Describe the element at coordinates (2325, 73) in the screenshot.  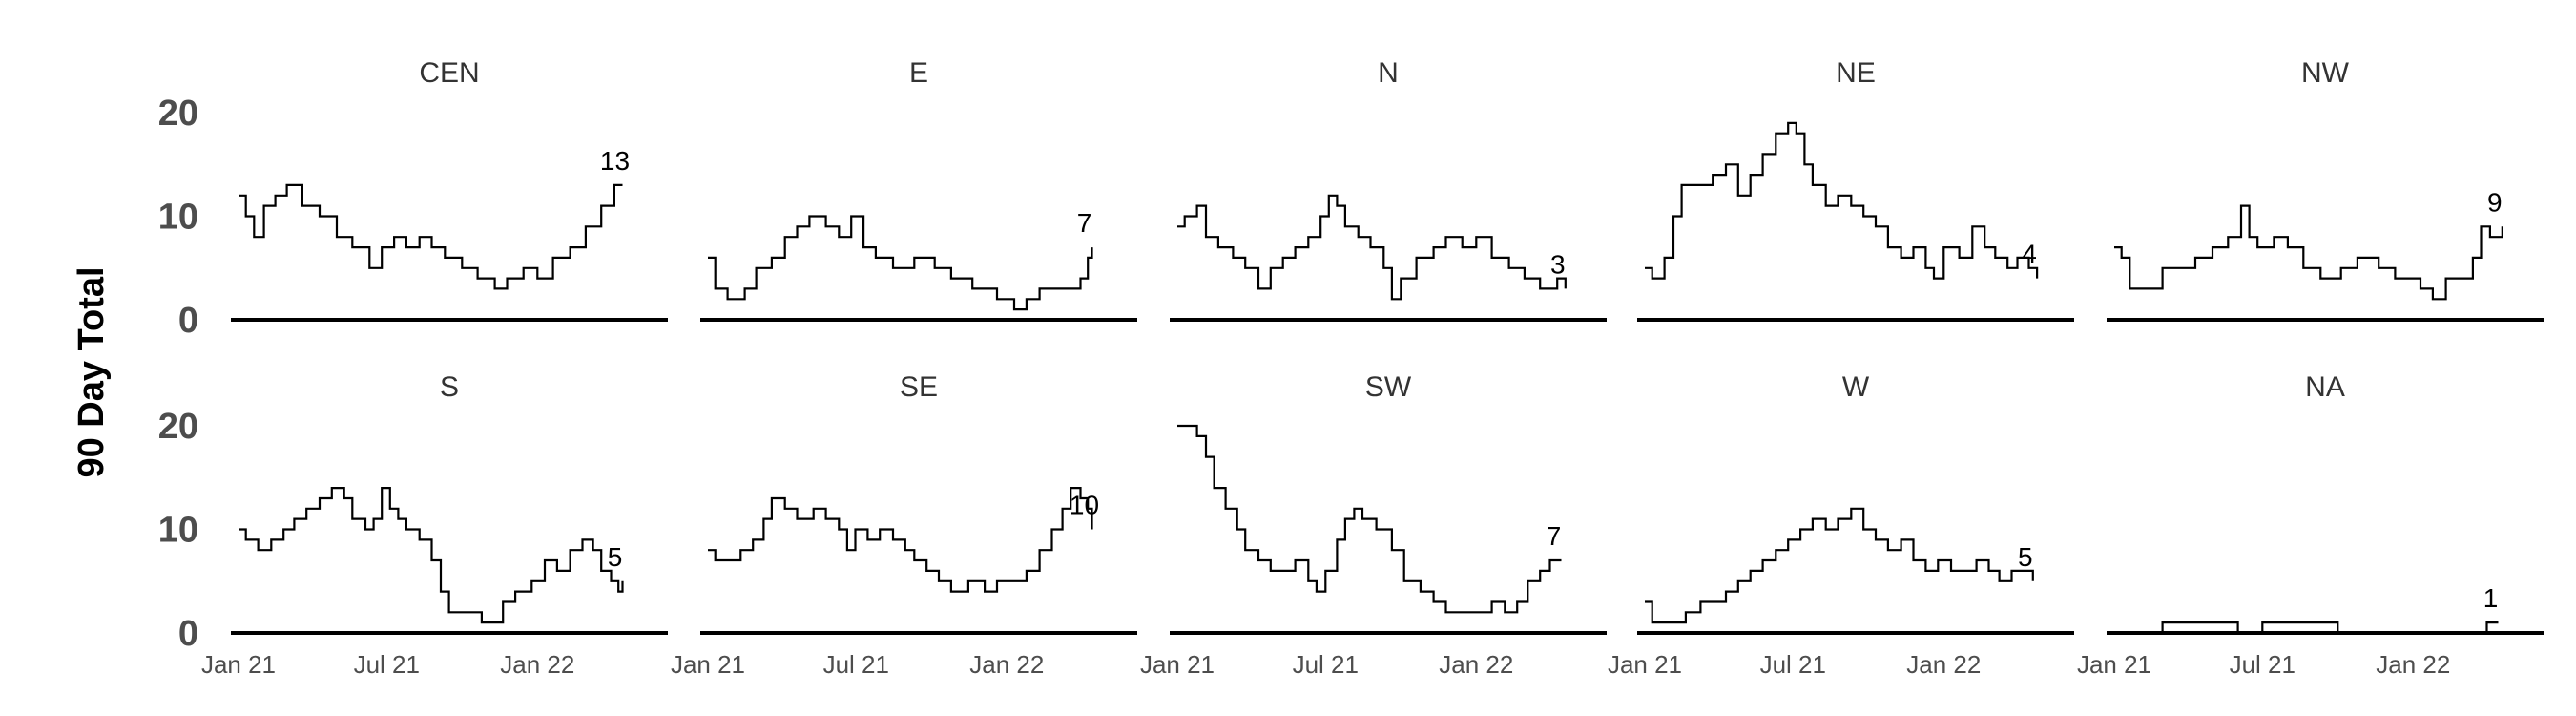
I see `panel-title-nw: NW` at that location.